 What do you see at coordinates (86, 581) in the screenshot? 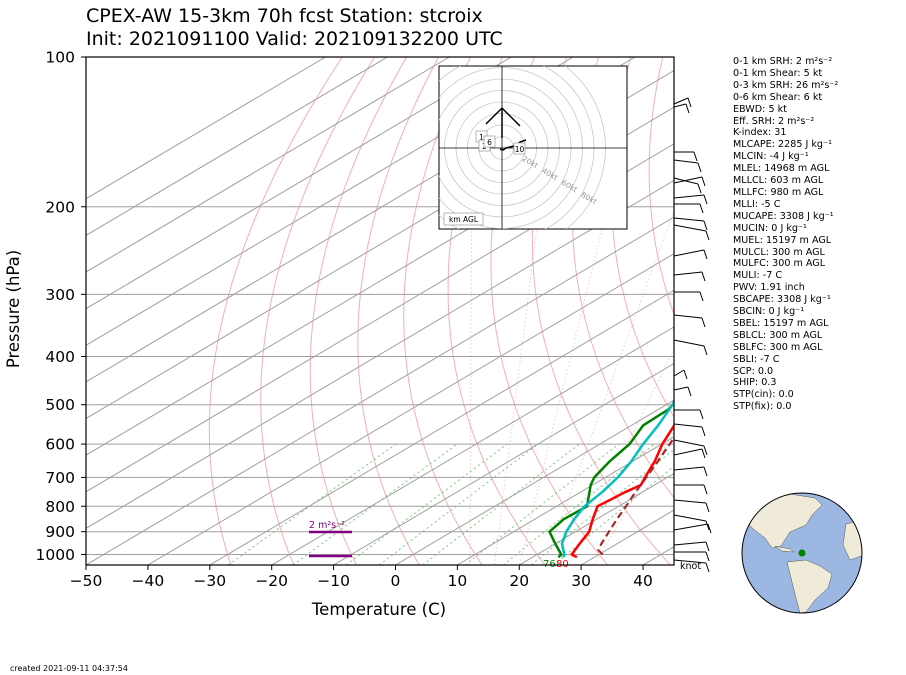
I see `x-tick-label: −50` at bounding box center [86, 581].